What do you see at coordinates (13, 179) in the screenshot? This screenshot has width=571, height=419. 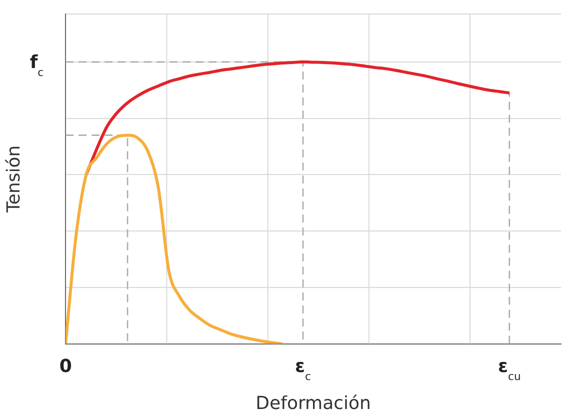 I see `y-axis-title: Tensión` at bounding box center [13, 179].